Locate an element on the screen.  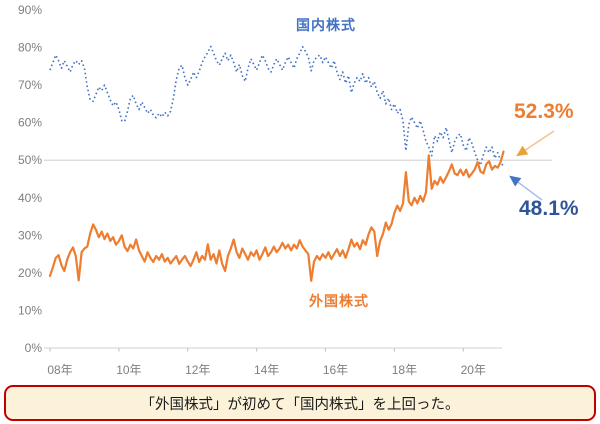
y-axis-tick-label: 30% is located at coordinates (30, 235).